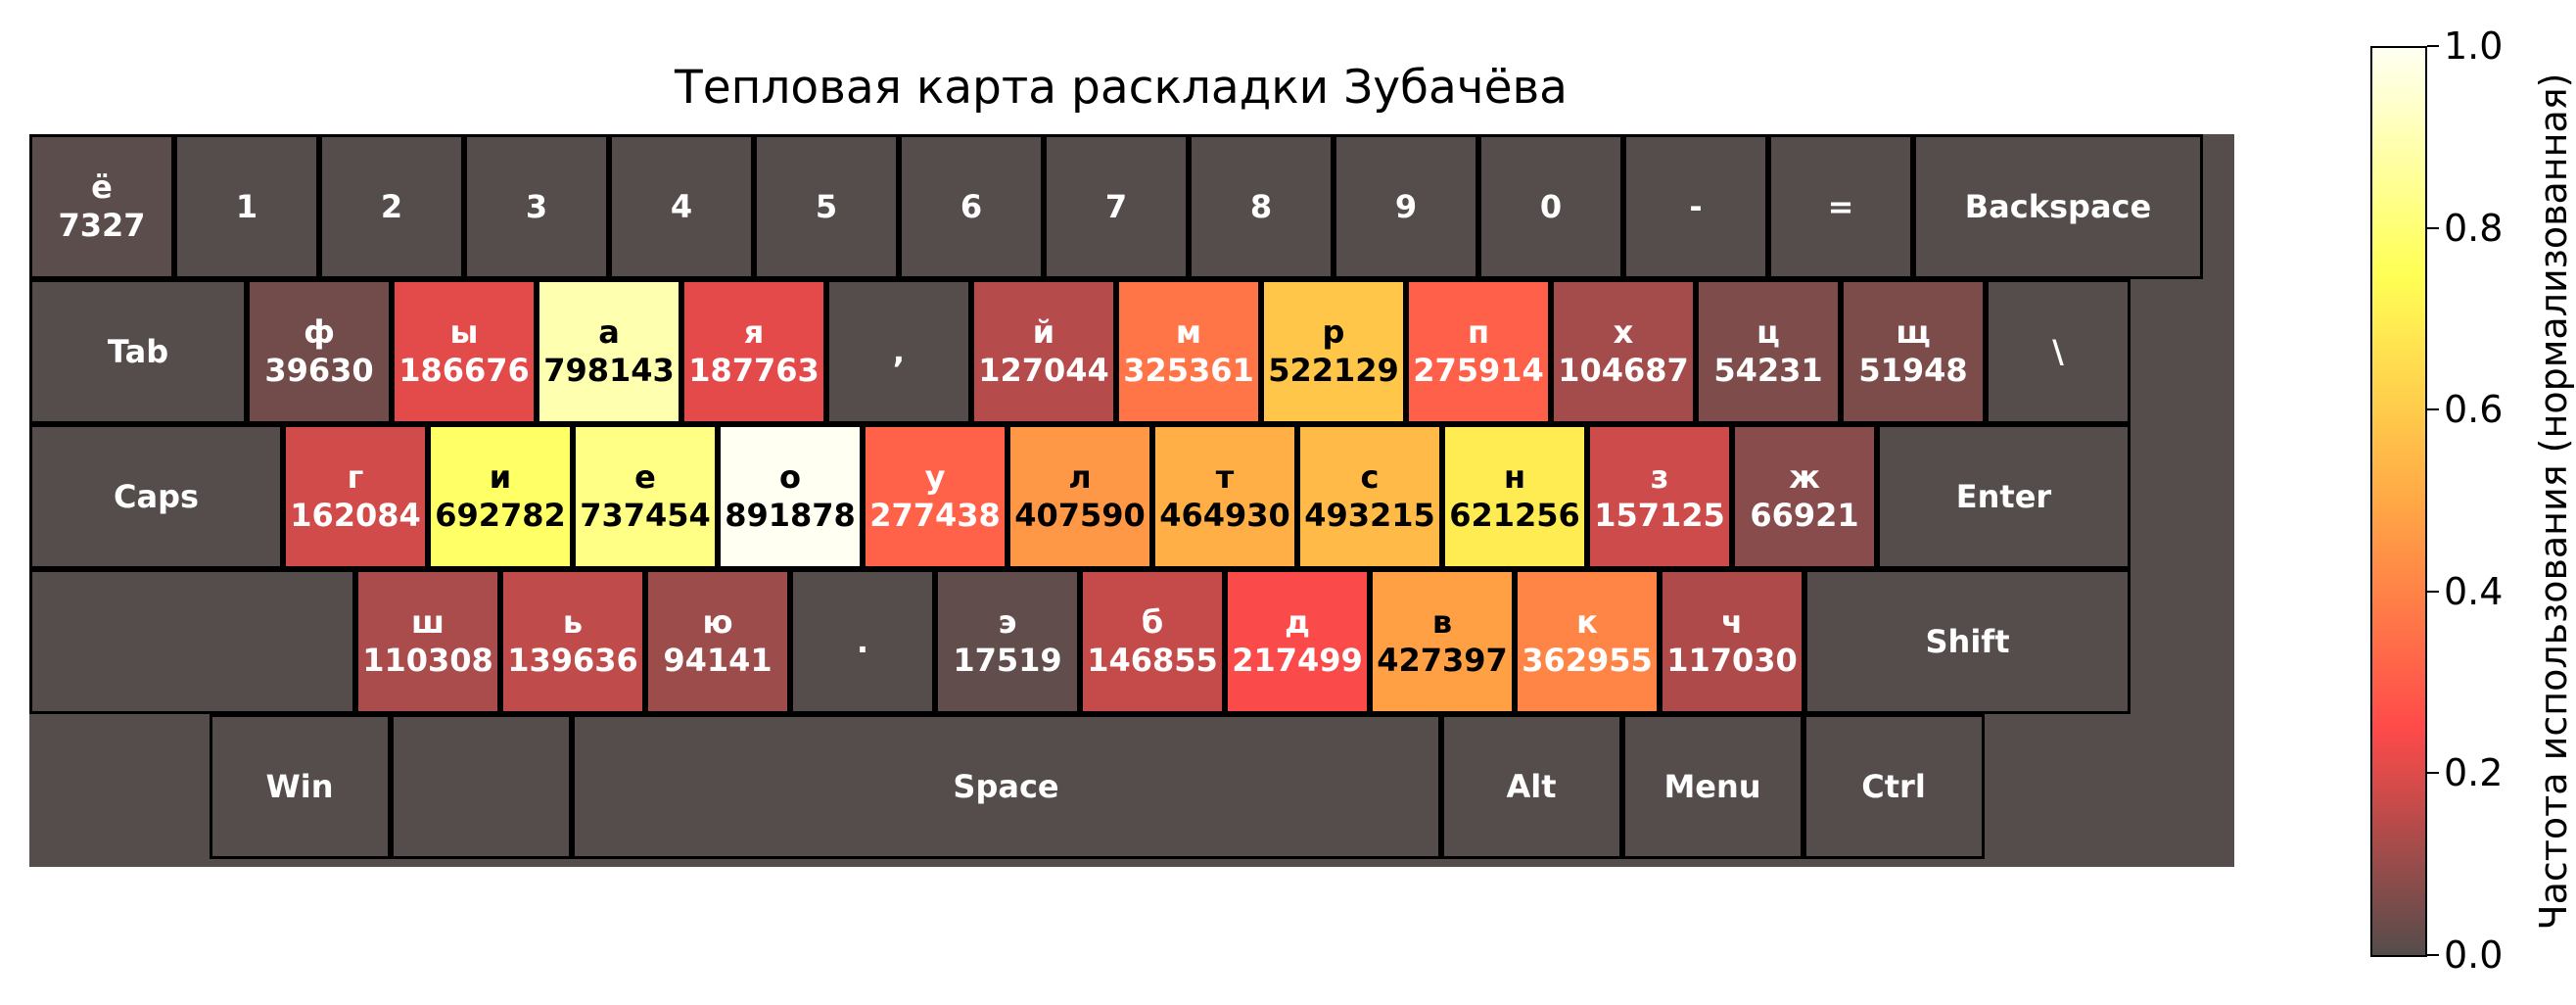 This screenshot has height=1005, width=2576. I want to click on key-label: Caps, so click(156, 496).